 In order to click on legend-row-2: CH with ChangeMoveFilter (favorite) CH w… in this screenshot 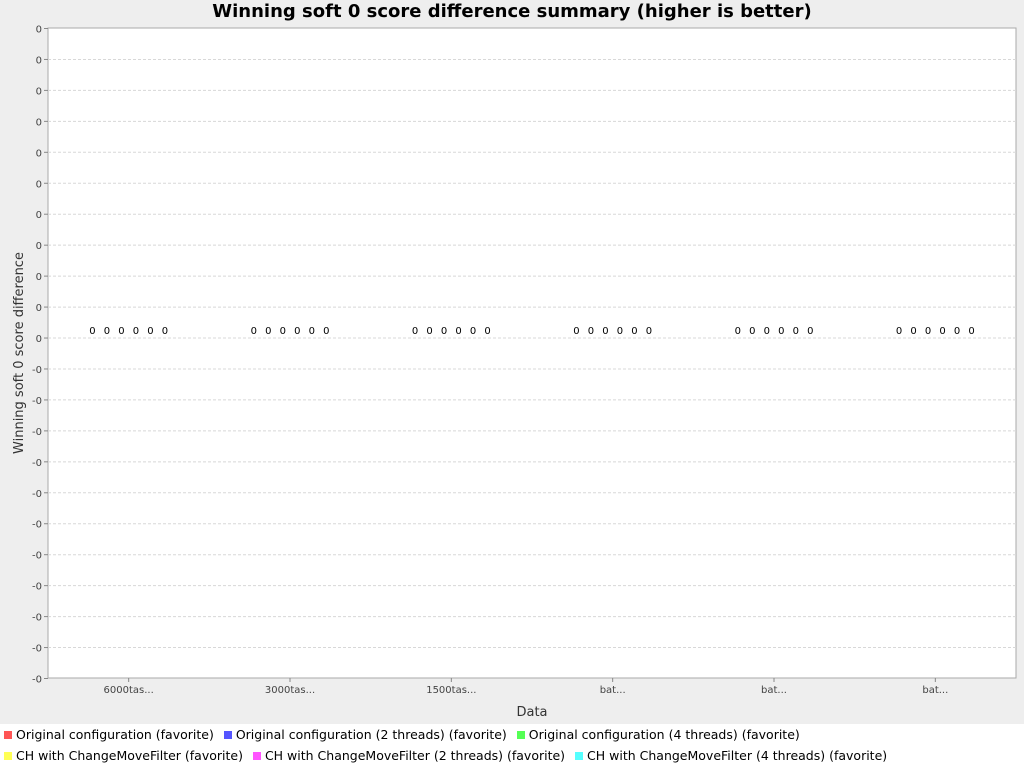, I will do `click(448, 756)`.